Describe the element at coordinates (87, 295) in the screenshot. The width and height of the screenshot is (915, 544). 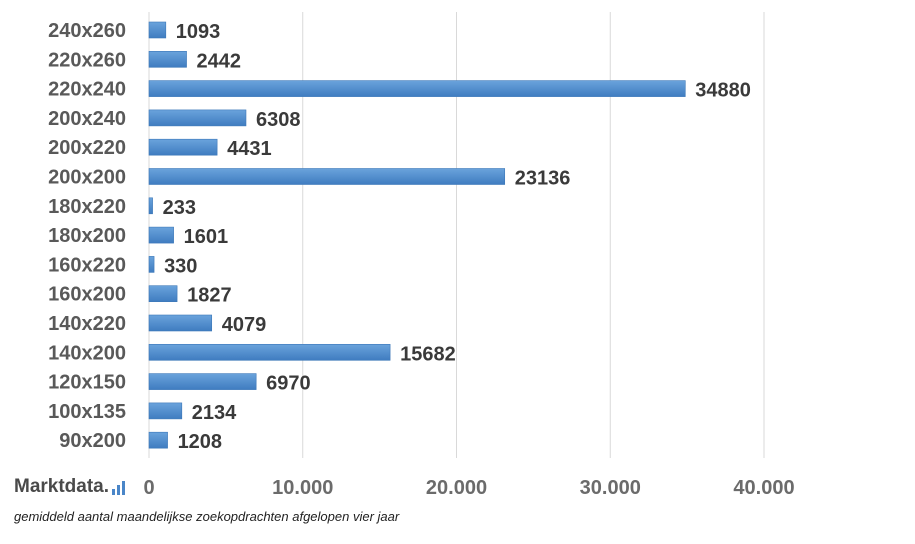
I see `category-label: 160x200` at that location.